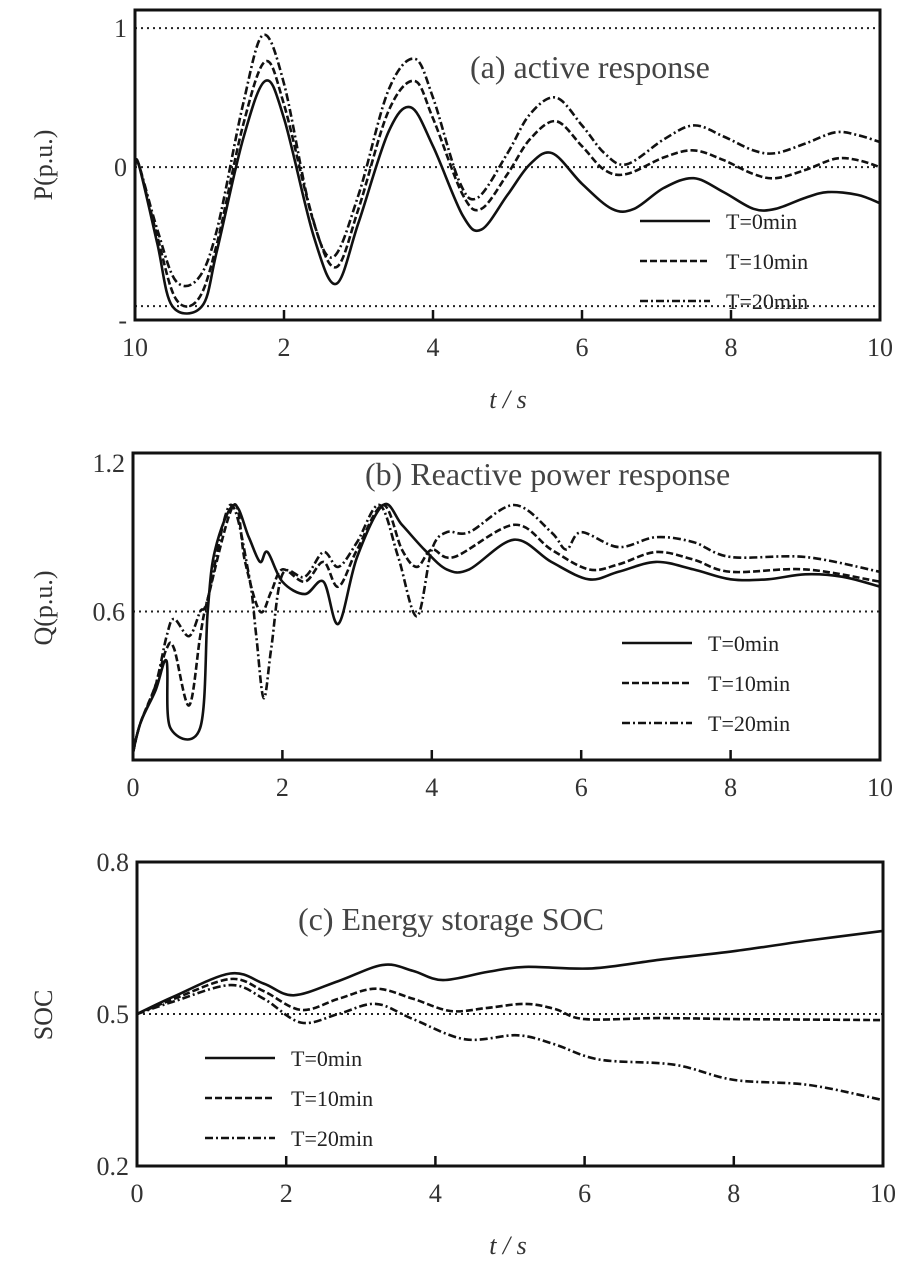 The height and width of the screenshot is (1264, 905). Describe the element at coordinates (113, 1166) in the screenshot. I see `y-tick-label: 0.2` at that location.